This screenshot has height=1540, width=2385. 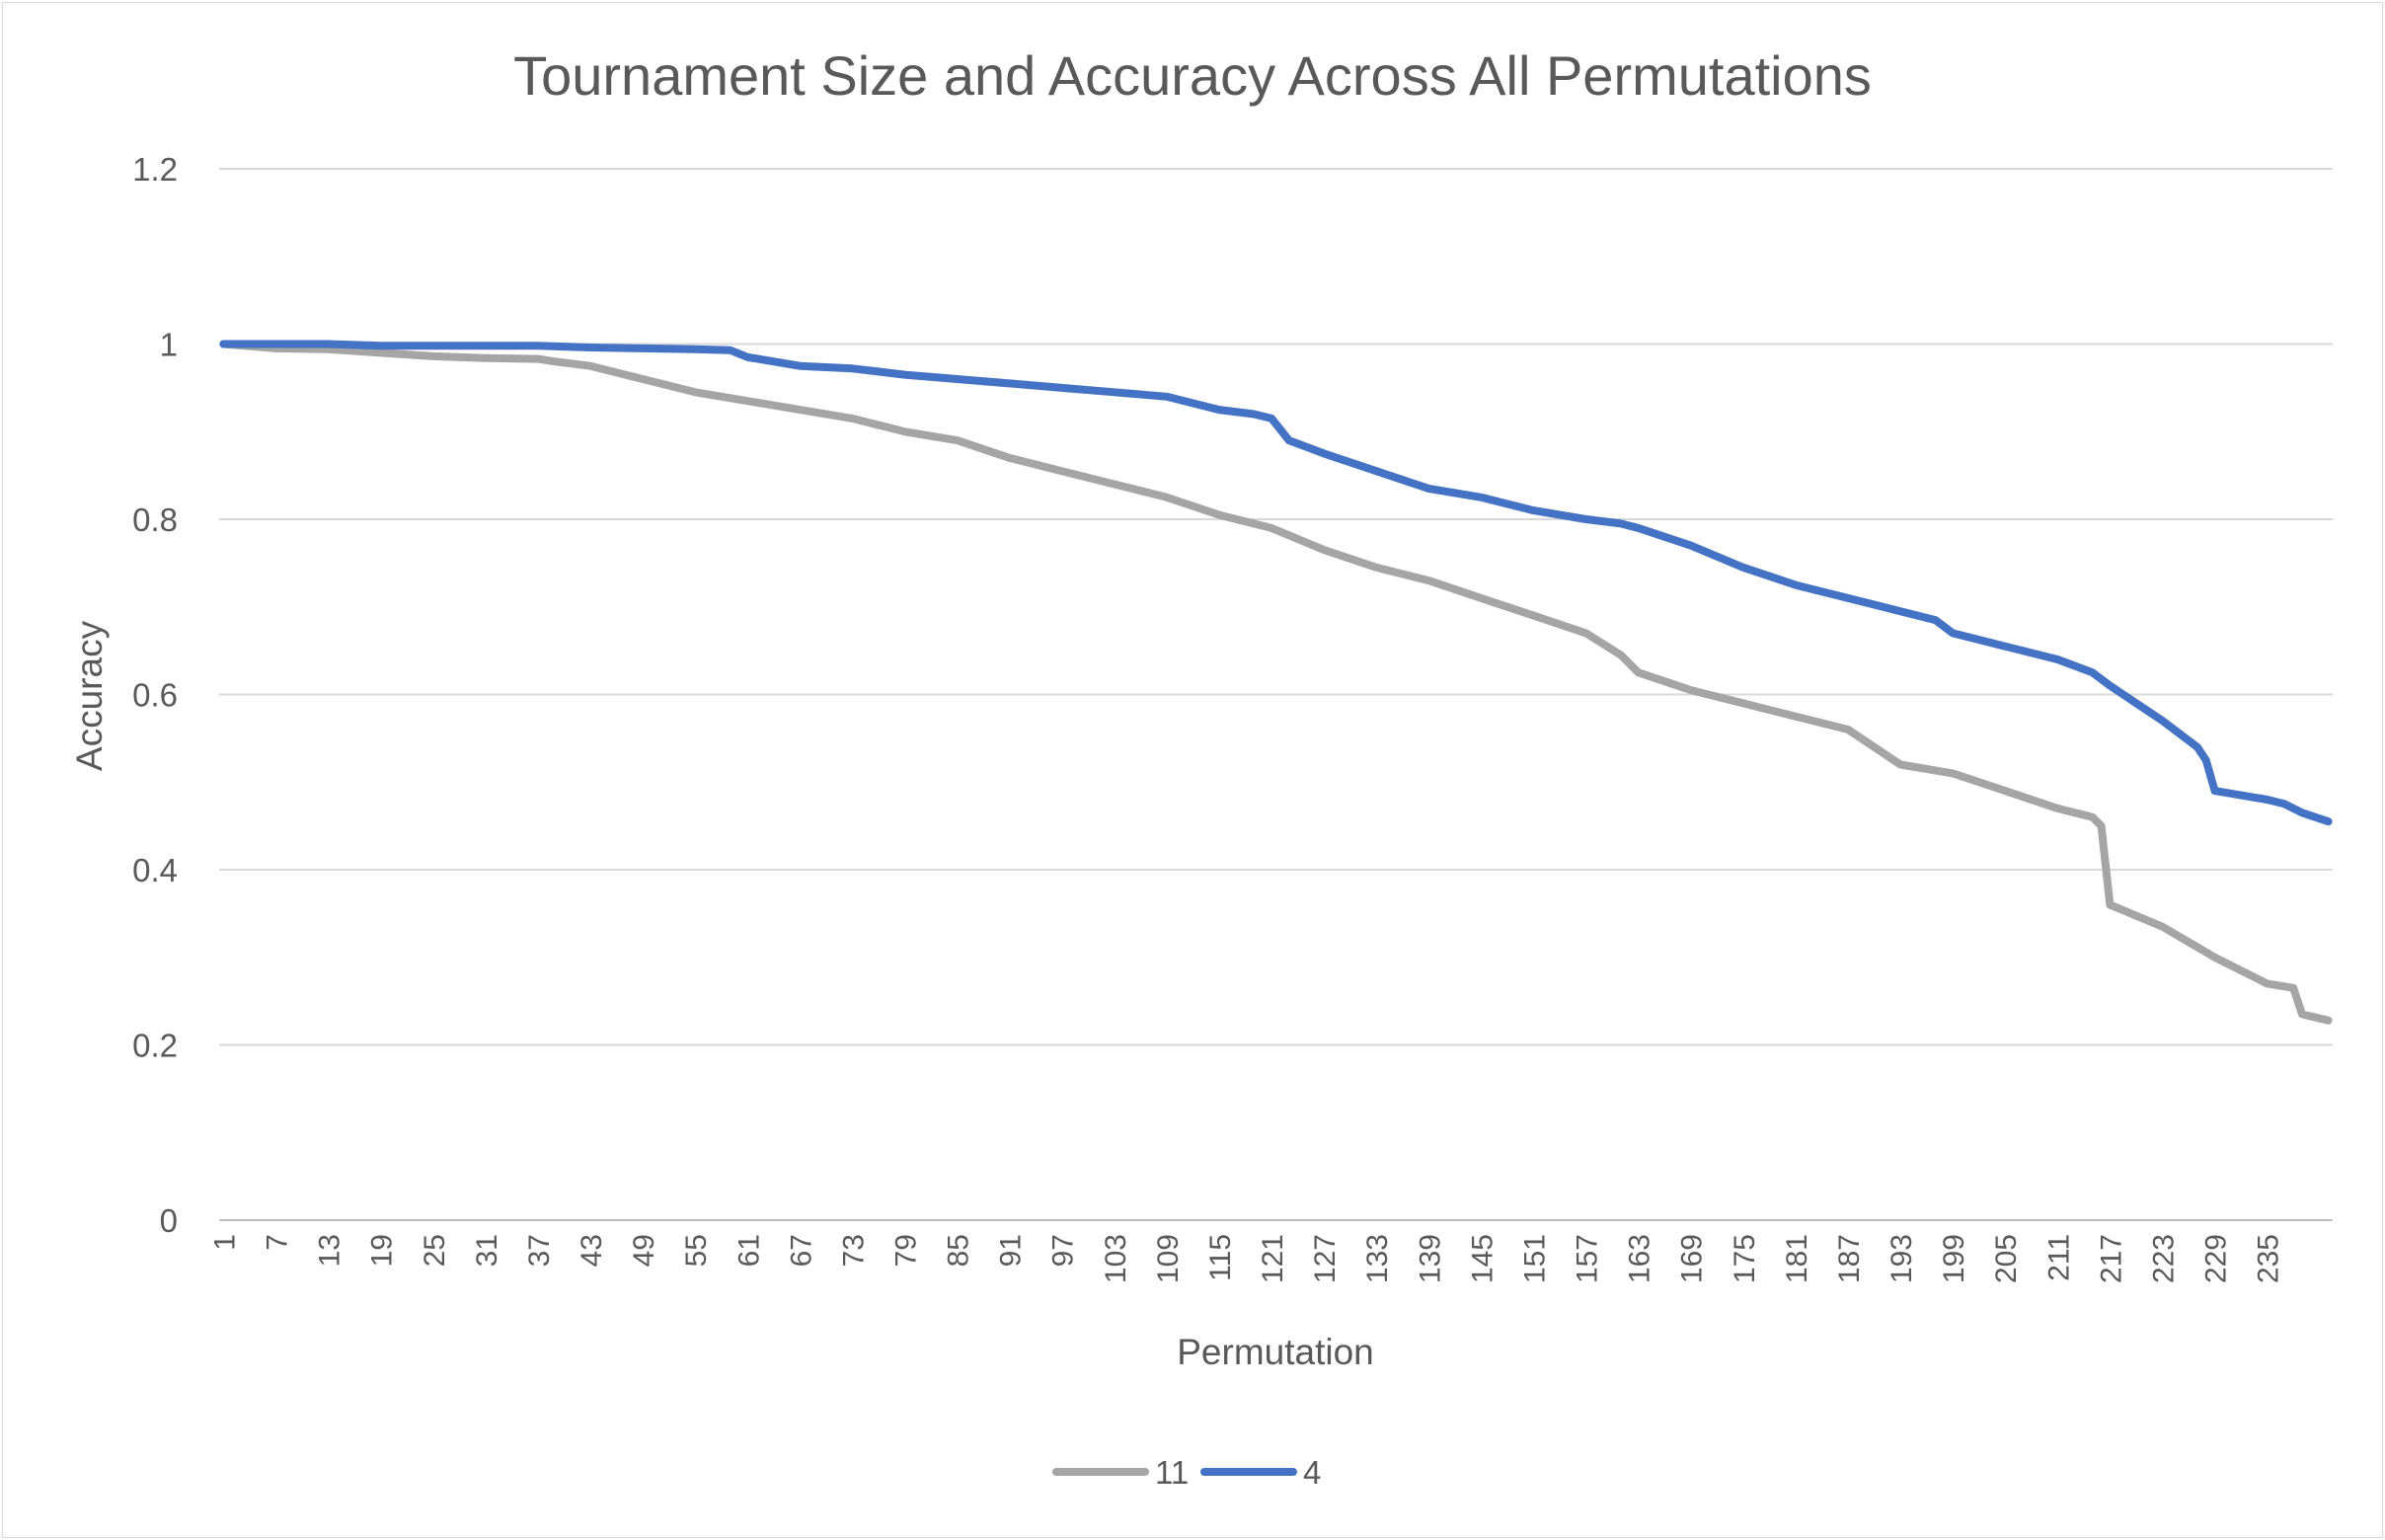 What do you see at coordinates (169, 345) in the screenshot?
I see `y-tick-label: 1` at bounding box center [169, 345].